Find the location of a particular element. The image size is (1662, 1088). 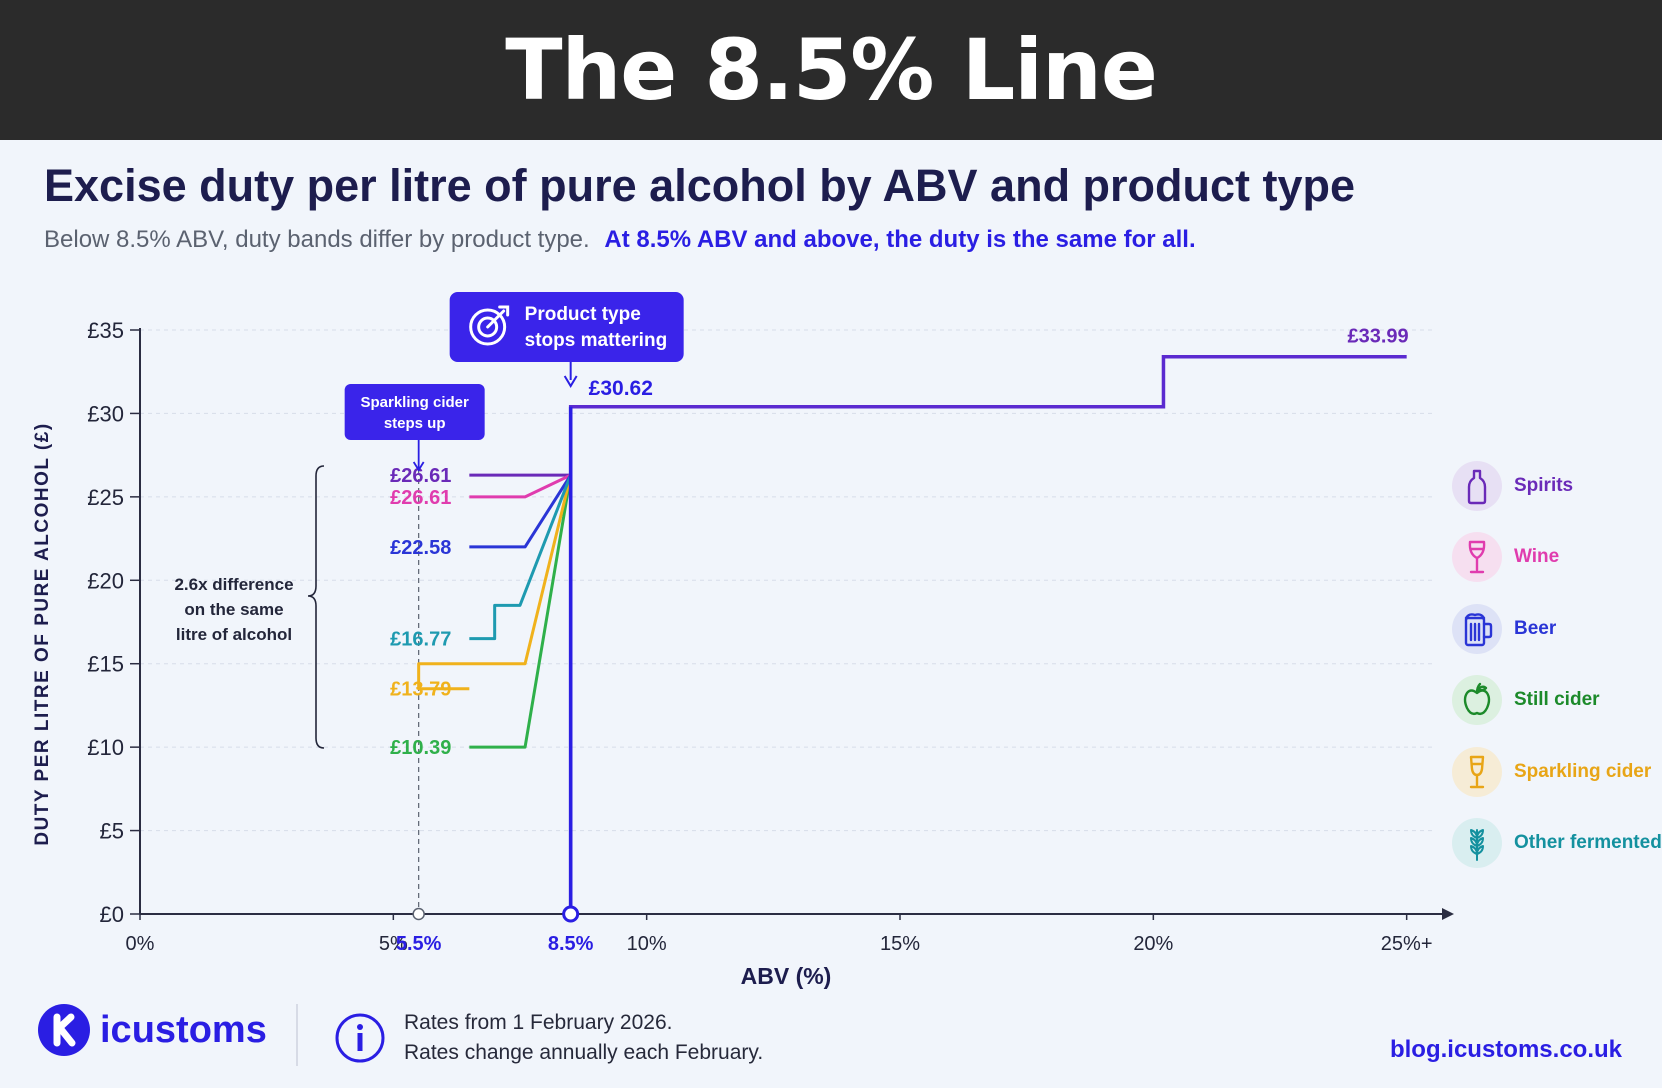

info-icon is located at coordinates (360, 1038).